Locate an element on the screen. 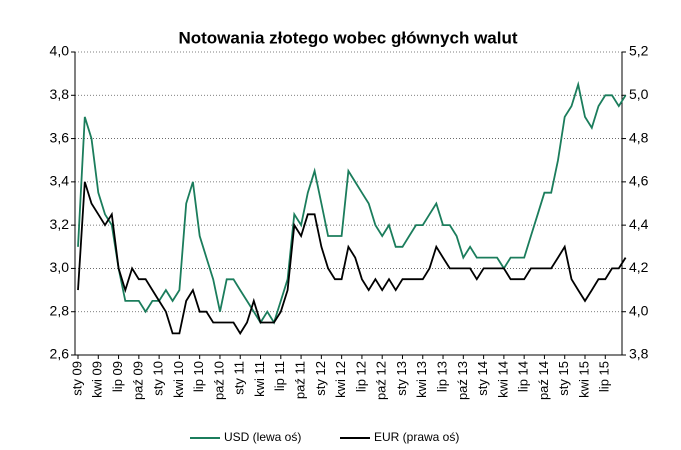 The height and width of the screenshot is (450, 681). y-tick-label: 3,4 is located at coordinates (60, 181).